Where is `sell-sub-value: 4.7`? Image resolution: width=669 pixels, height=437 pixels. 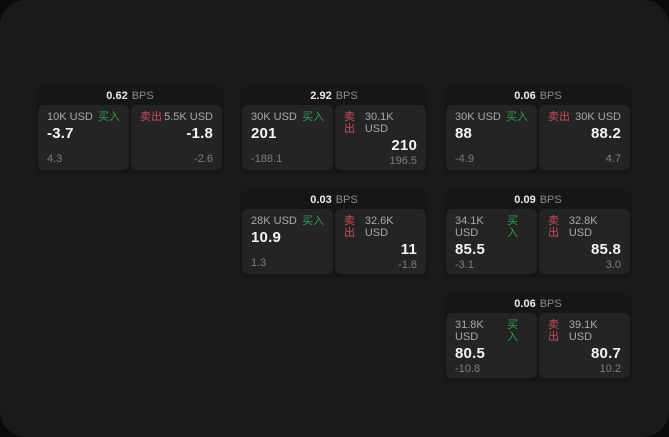 sell-sub-value: 4.7 is located at coordinates (613, 159).